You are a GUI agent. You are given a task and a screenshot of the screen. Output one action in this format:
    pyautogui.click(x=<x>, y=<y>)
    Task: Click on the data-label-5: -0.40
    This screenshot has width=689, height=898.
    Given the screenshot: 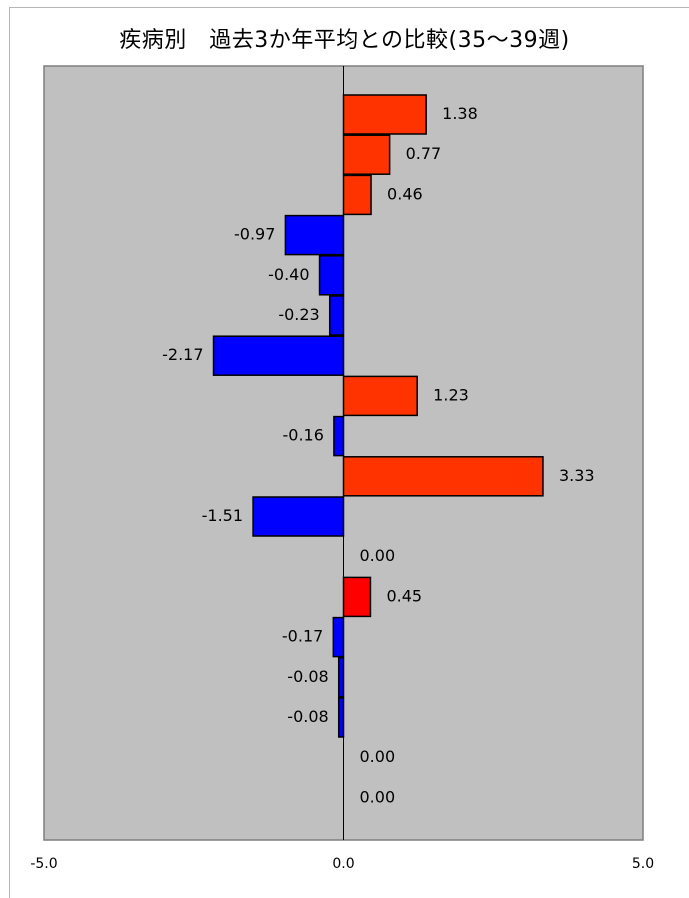 What is the action you would take?
    pyautogui.click(x=288, y=274)
    